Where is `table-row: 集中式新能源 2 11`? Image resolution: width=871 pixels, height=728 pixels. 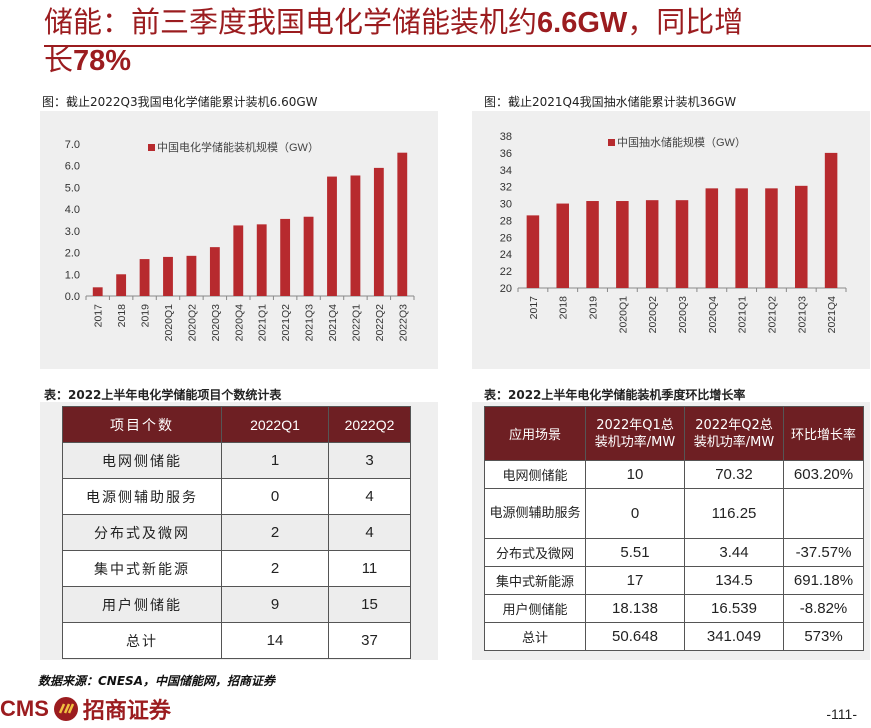 table-row: 集中式新能源 2 11 is located at coordinates (236, 568).